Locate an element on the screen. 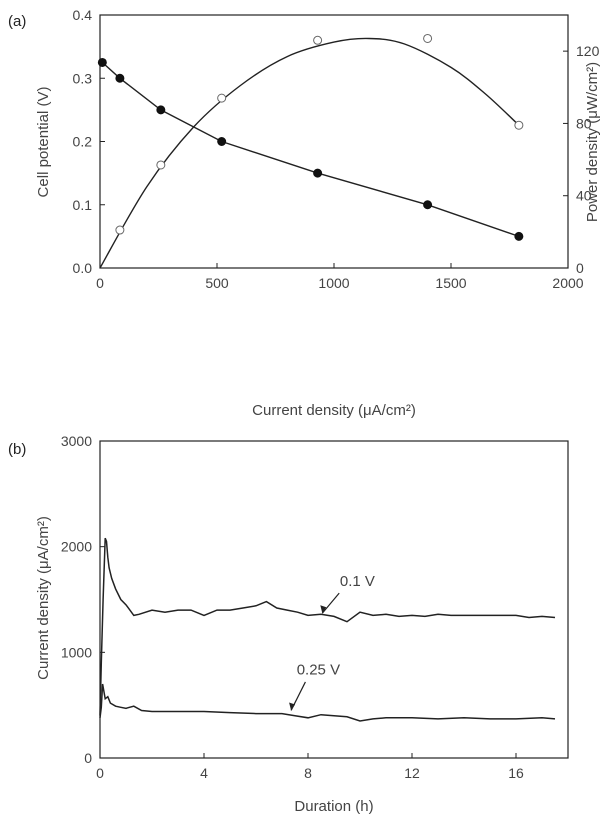 This screenshot has width=602, height=817. panel-a-y-tick-label: 0.0 is located at coordinates (83, 268).